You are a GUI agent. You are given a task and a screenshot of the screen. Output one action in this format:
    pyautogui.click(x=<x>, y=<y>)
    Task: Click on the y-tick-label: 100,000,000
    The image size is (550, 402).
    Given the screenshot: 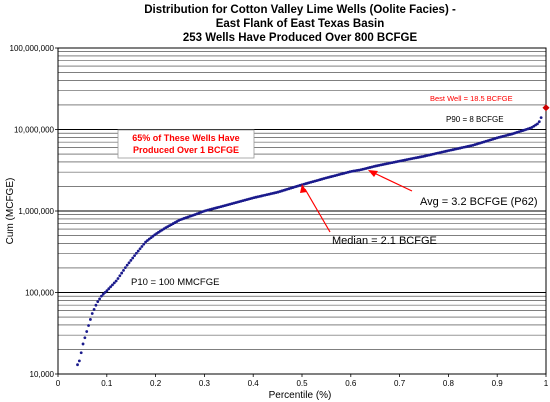 What is the action you would take?
    pyautogui.click(x=32, y=48)
    